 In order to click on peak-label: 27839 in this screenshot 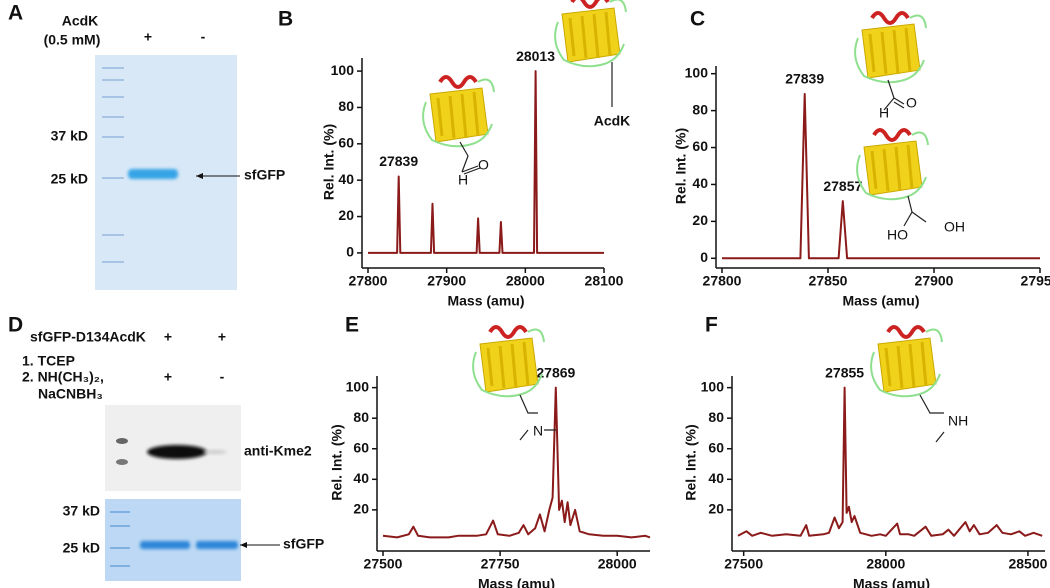, I will do `click(804, 79)`.